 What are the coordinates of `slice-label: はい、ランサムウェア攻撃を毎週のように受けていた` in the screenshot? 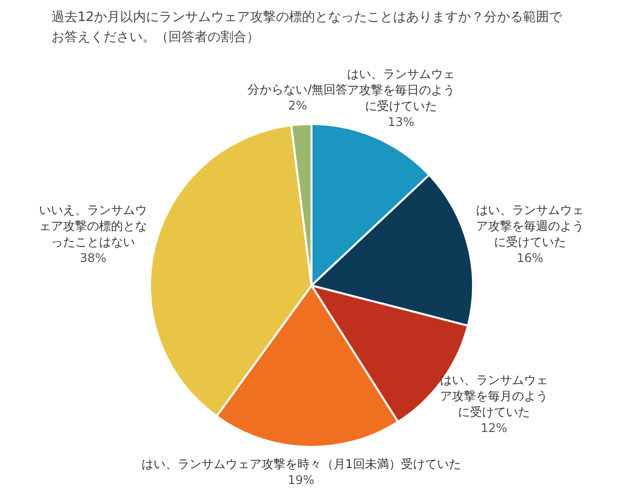 It's located at (530, 226).